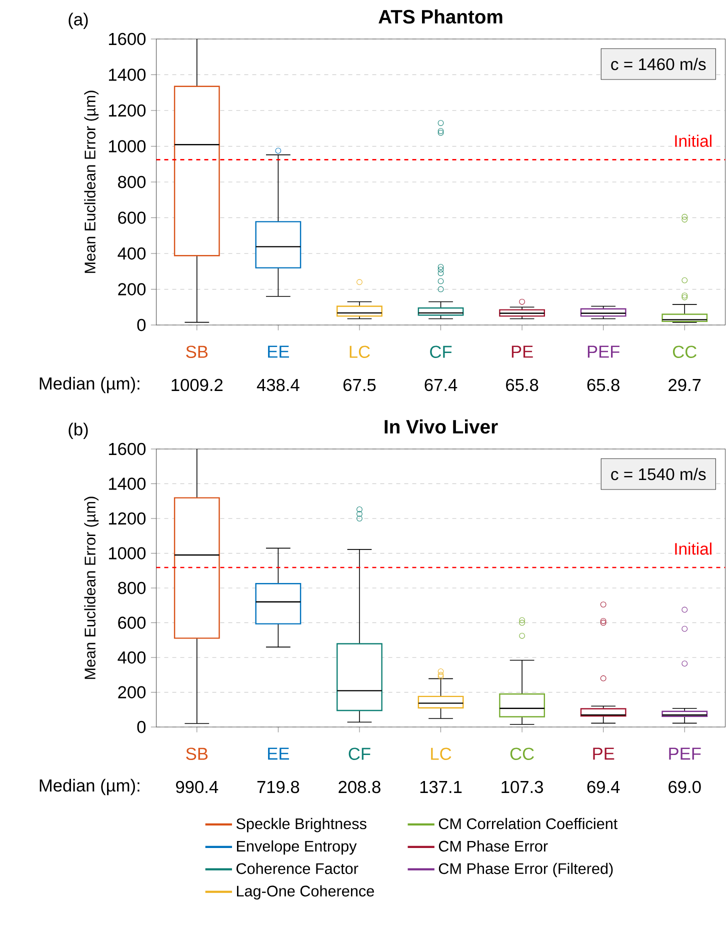  I want to click on text: 137.1, so click(441, 787).